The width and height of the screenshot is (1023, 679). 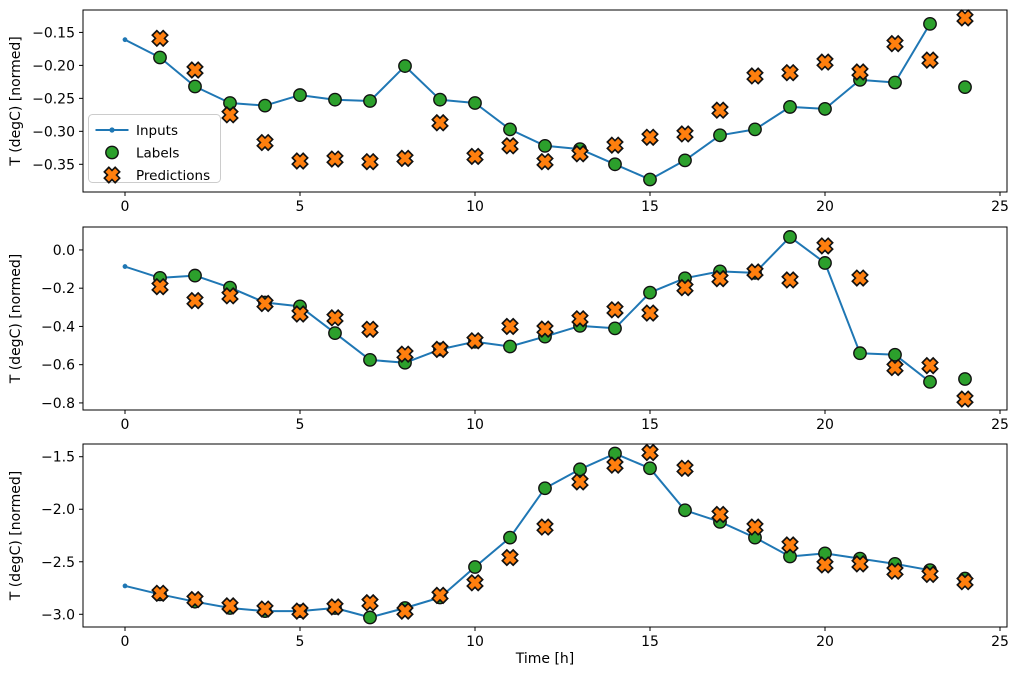 What do you see at coordinates (545, 659) in the screenshot?
I see `x-axis-label: Time [h]` at bounding box center [545, 659].